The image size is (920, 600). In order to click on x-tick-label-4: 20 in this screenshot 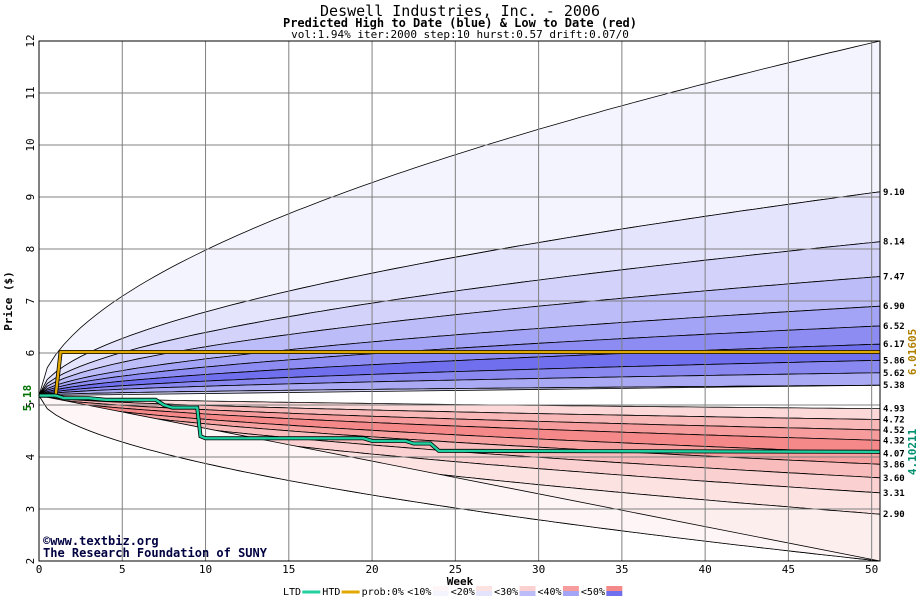, I will do `click(371, 569)`.